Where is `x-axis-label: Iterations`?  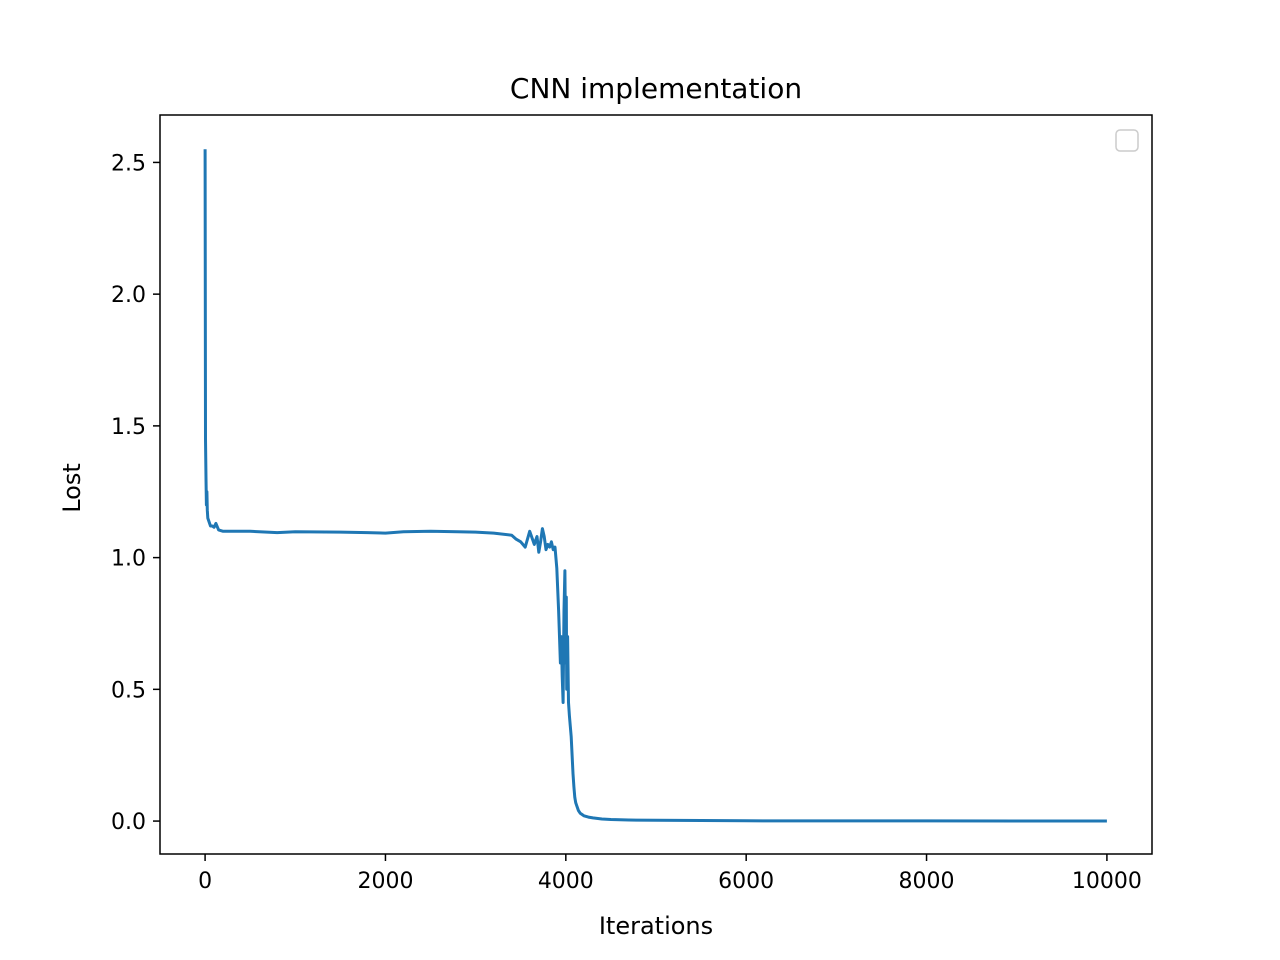 x-axis-label: Iterations is located at coordinates (656, 926).